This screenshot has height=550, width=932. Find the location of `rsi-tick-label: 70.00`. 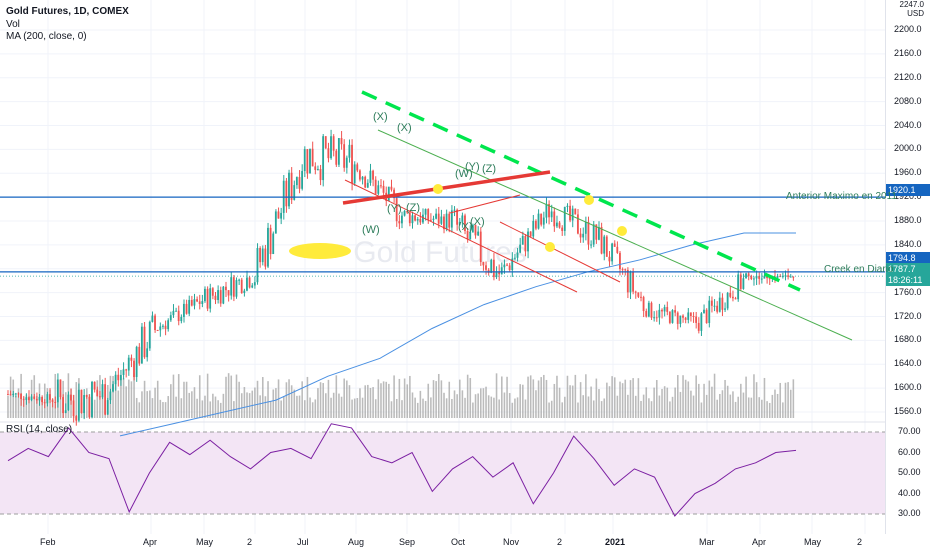

rsi-tick-label: 70.00 is located at coordinates (909, 431).